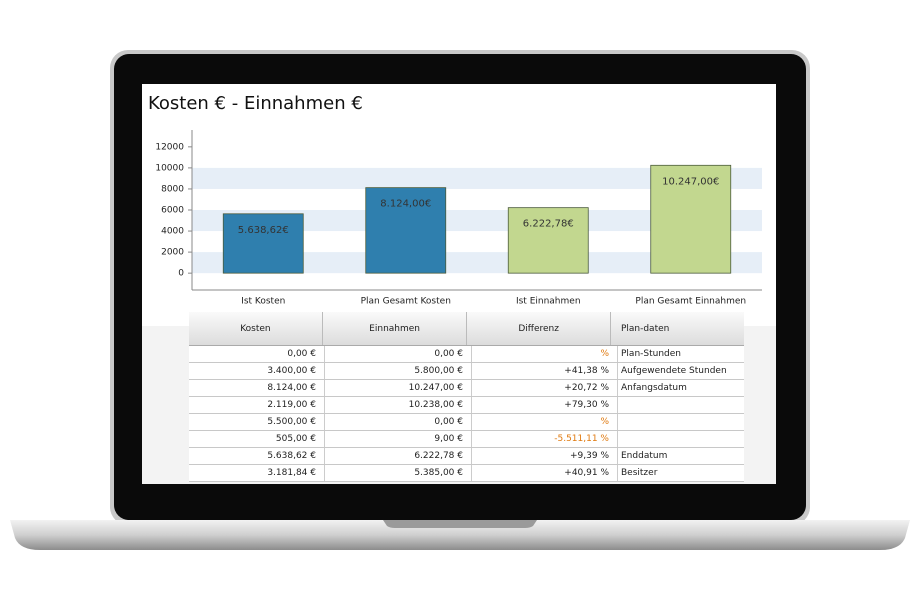 The height and width of the screenshot is (606, 920). What do you see at coordinates (398, 456) in the screenshot?
I see `table-cell: 6.222,78 €` at bounding box center [398, 456].